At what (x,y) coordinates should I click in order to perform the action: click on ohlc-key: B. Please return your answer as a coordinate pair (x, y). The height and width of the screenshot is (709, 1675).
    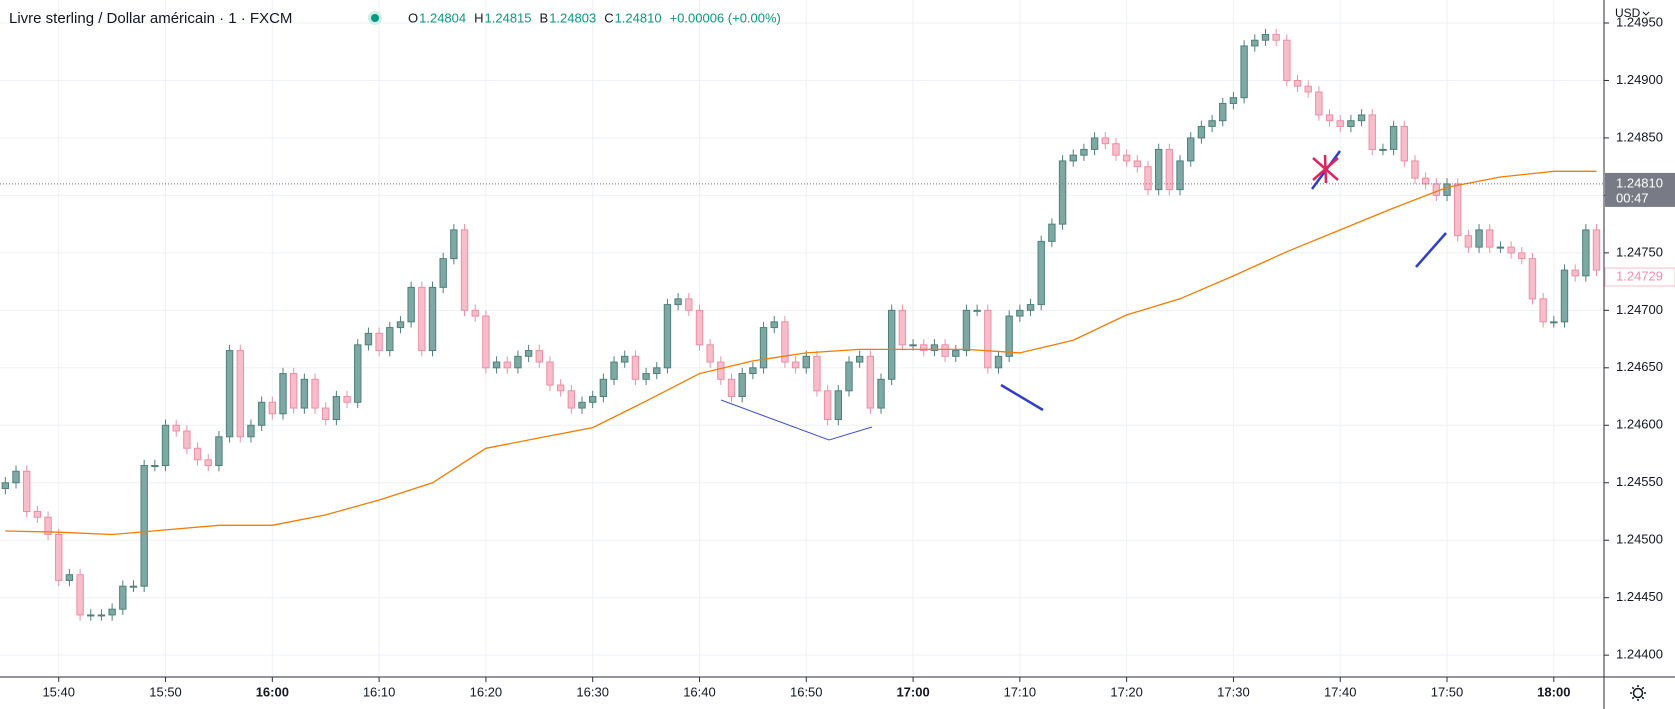
    Looking at the image, I should click on (544, 17).